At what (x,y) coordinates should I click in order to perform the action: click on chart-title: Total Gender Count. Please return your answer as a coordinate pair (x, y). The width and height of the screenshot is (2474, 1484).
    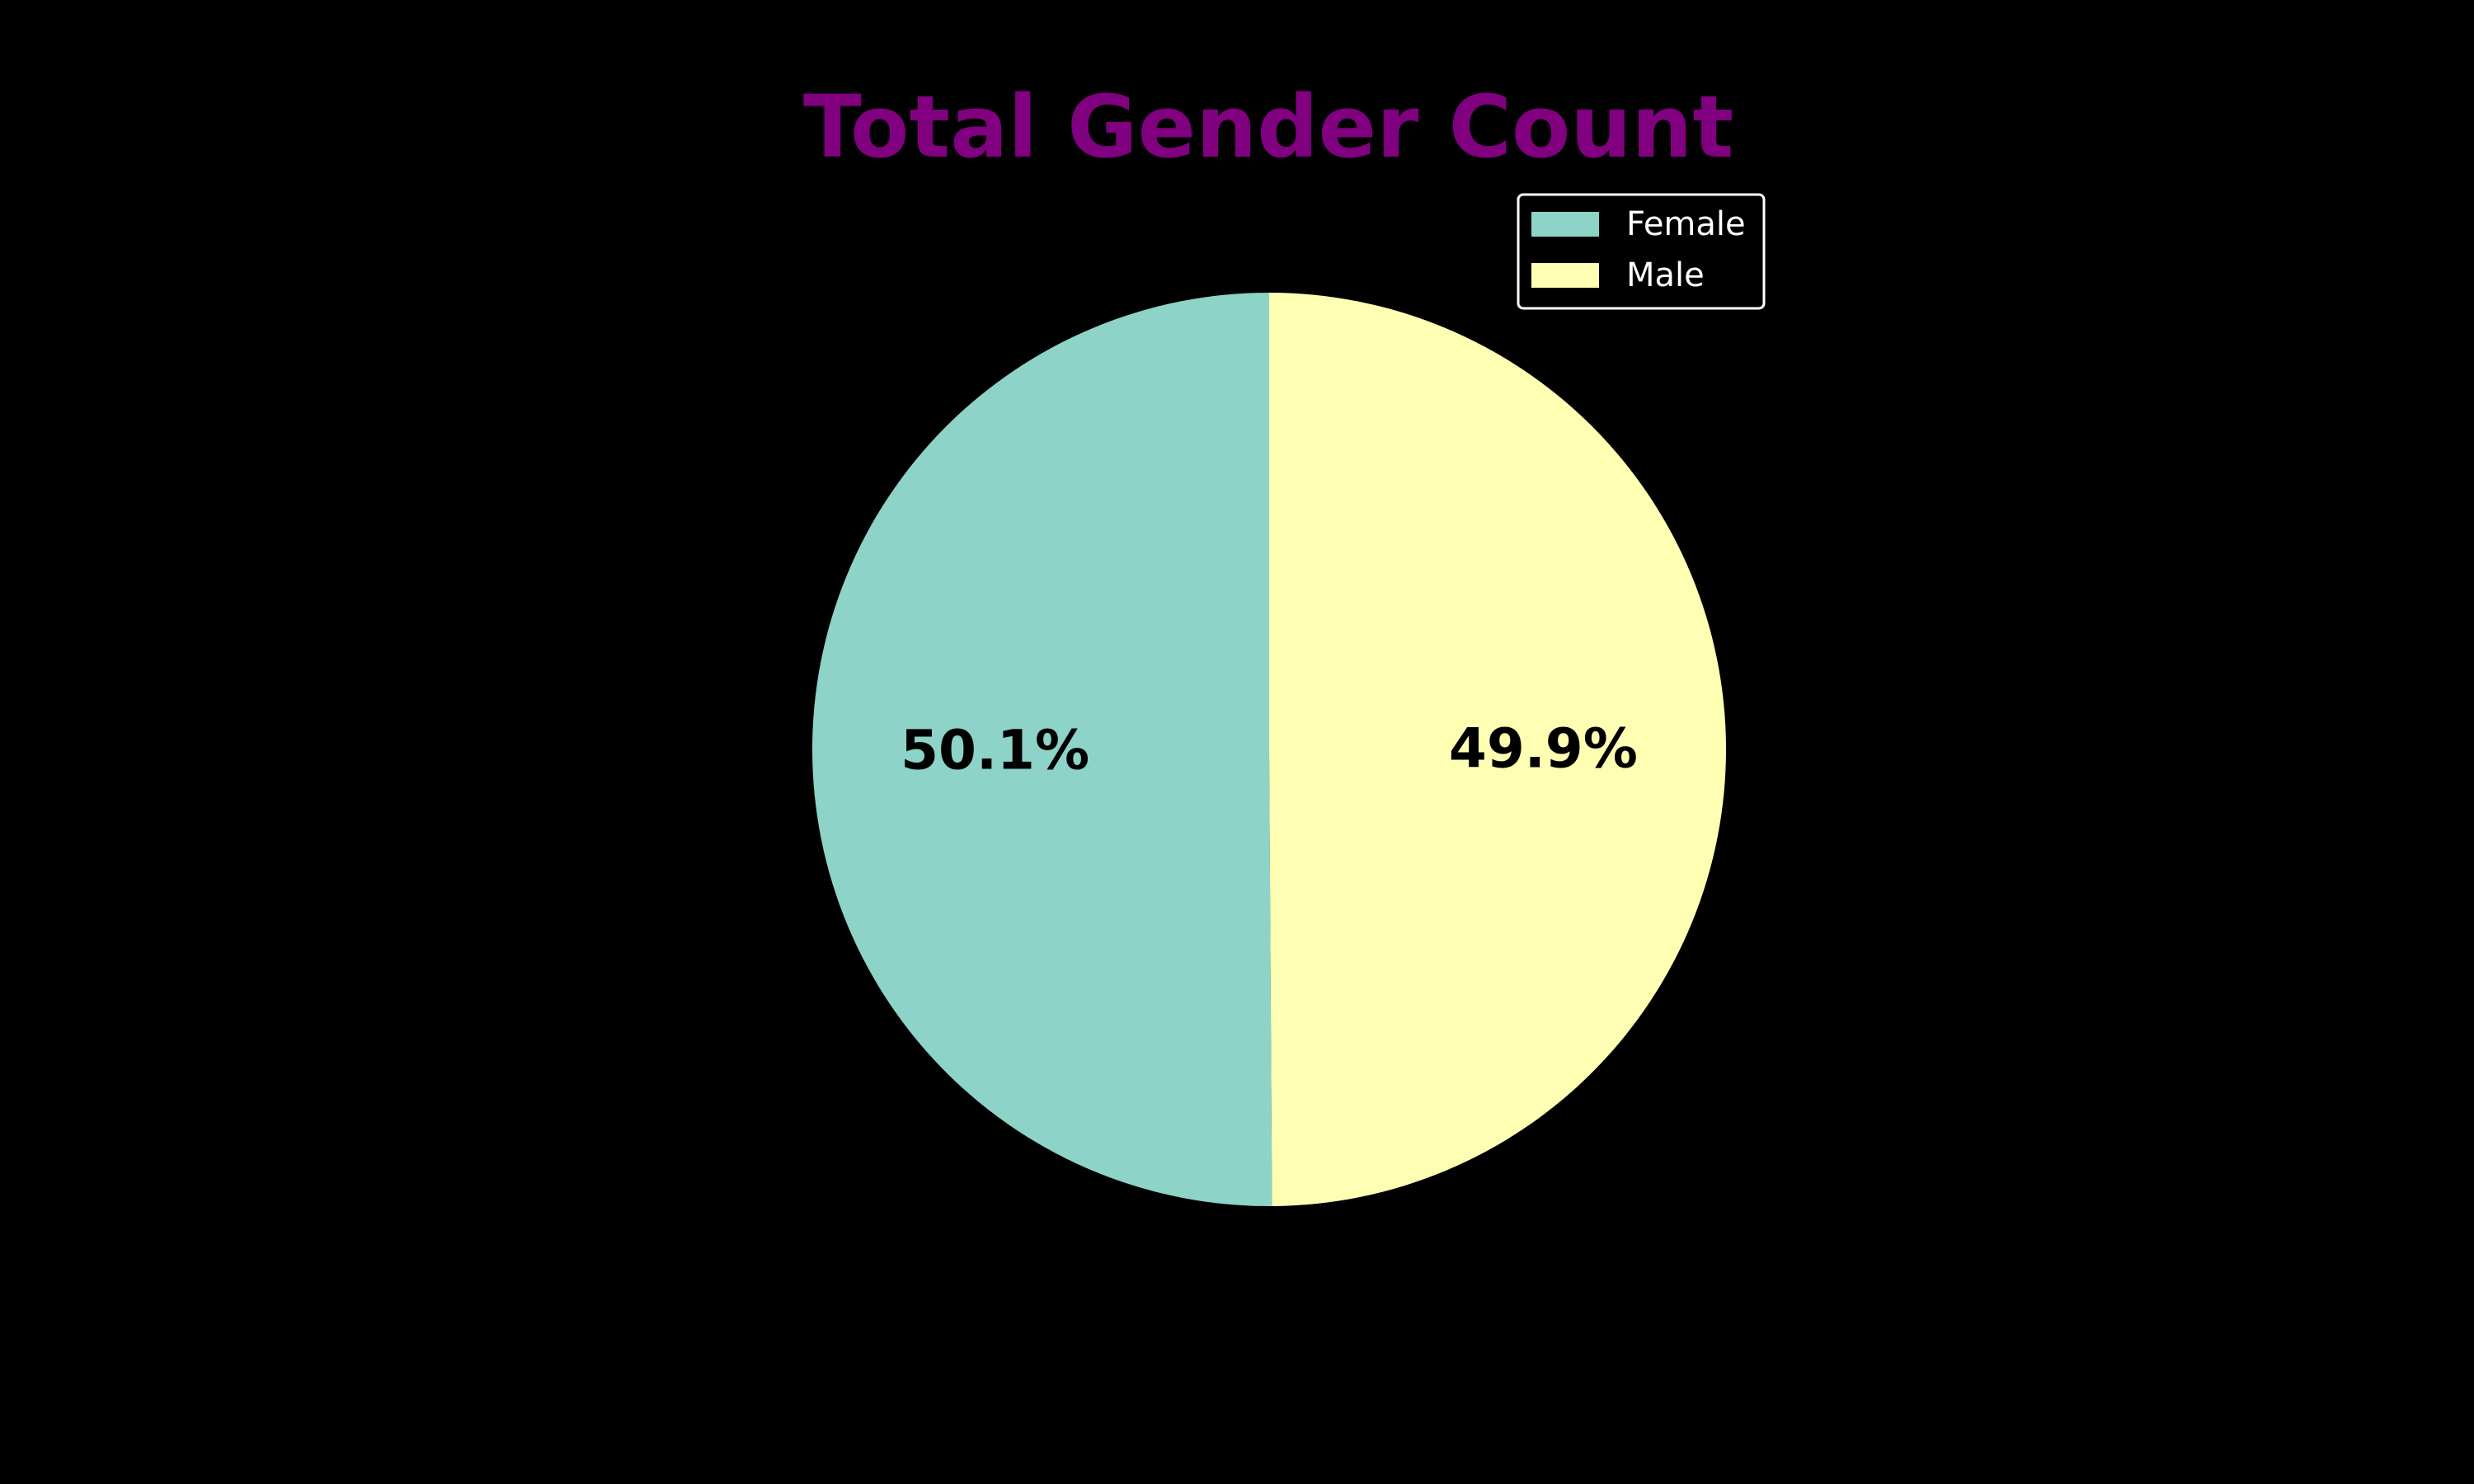
    Looking at the image, I should click on (1268, 127).